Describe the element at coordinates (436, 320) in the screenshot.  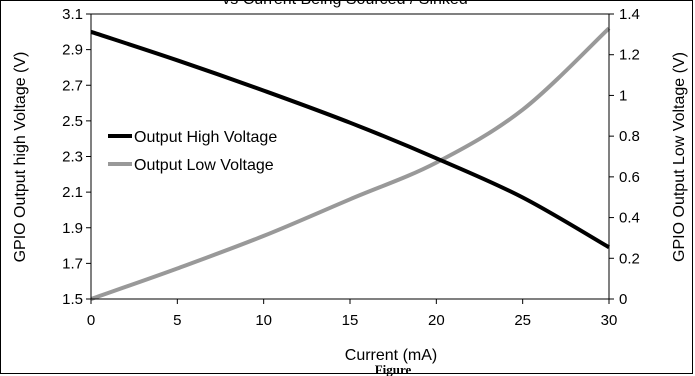
I see `x-tick-label: 20` at that location.